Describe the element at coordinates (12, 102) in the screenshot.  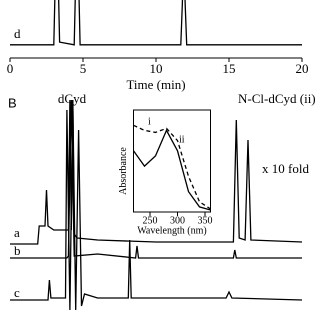
I see `panel-label: B` at that location.